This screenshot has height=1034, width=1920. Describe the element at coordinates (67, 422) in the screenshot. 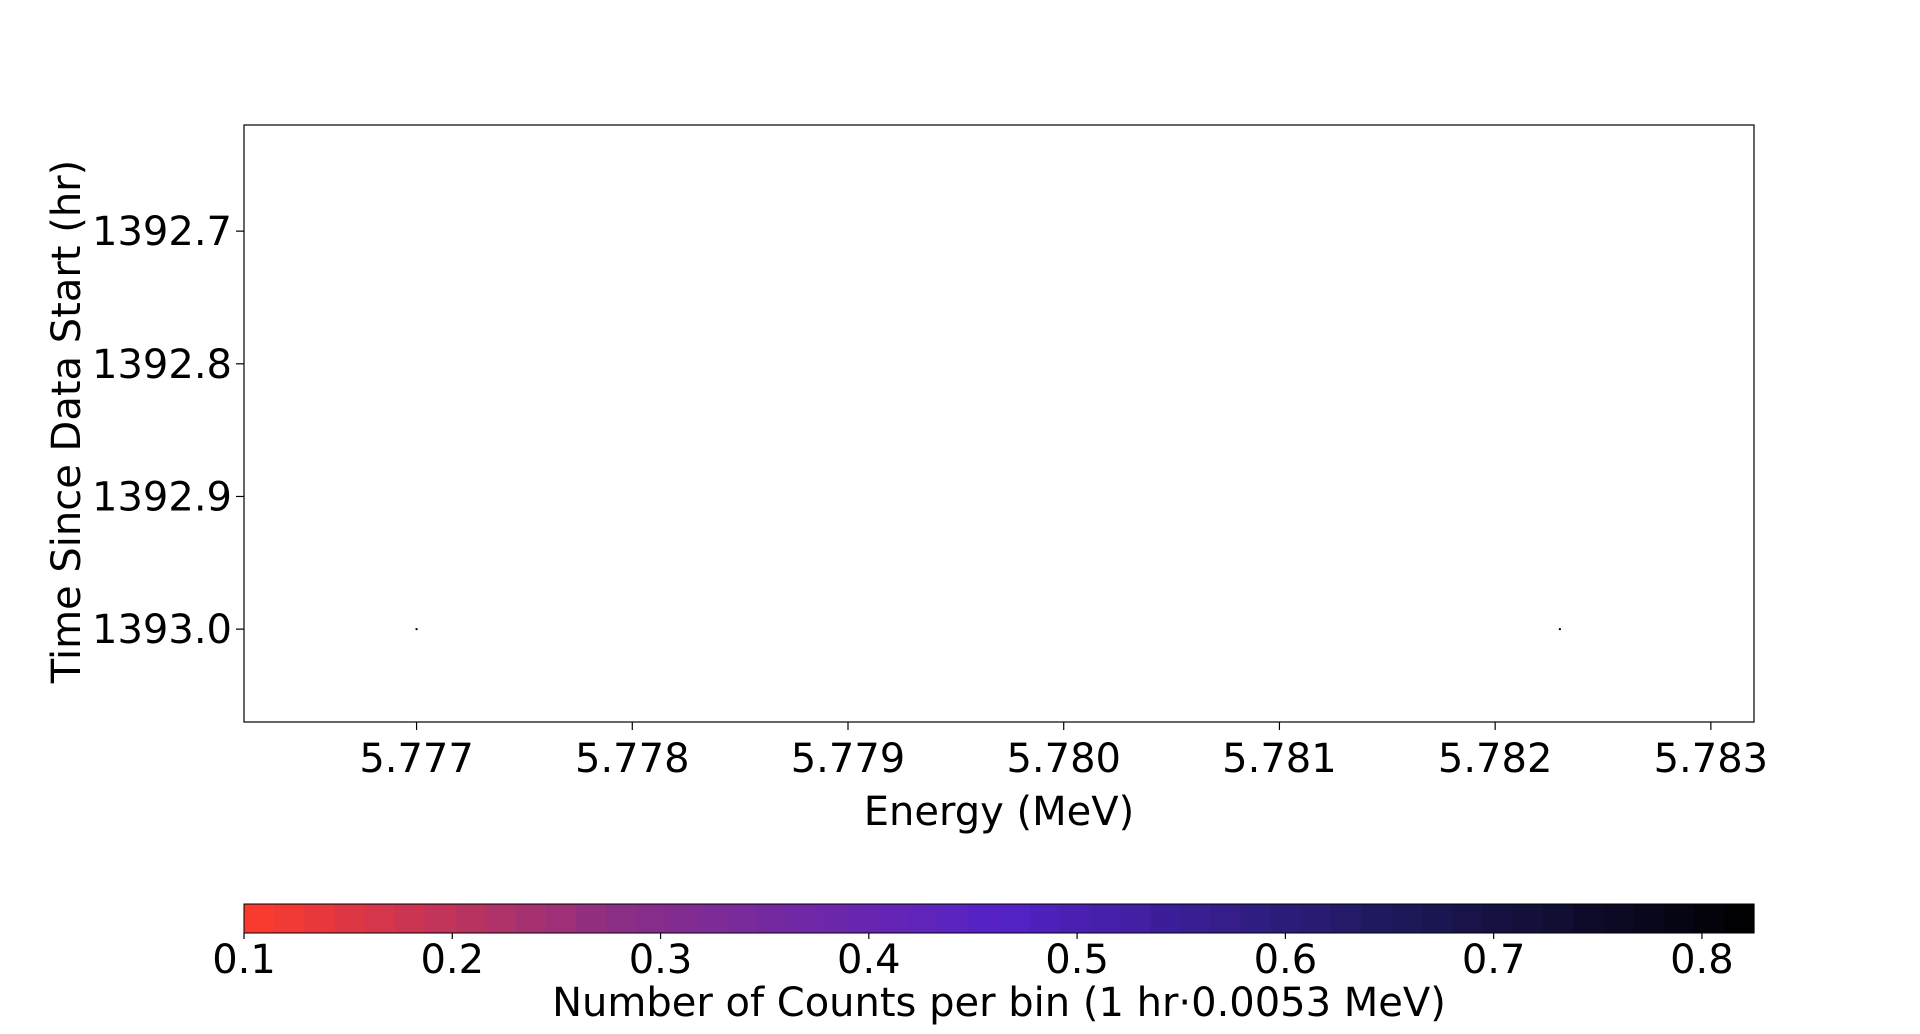

I see `y-axis-label: Time Since Data Start (hr)` at that location.